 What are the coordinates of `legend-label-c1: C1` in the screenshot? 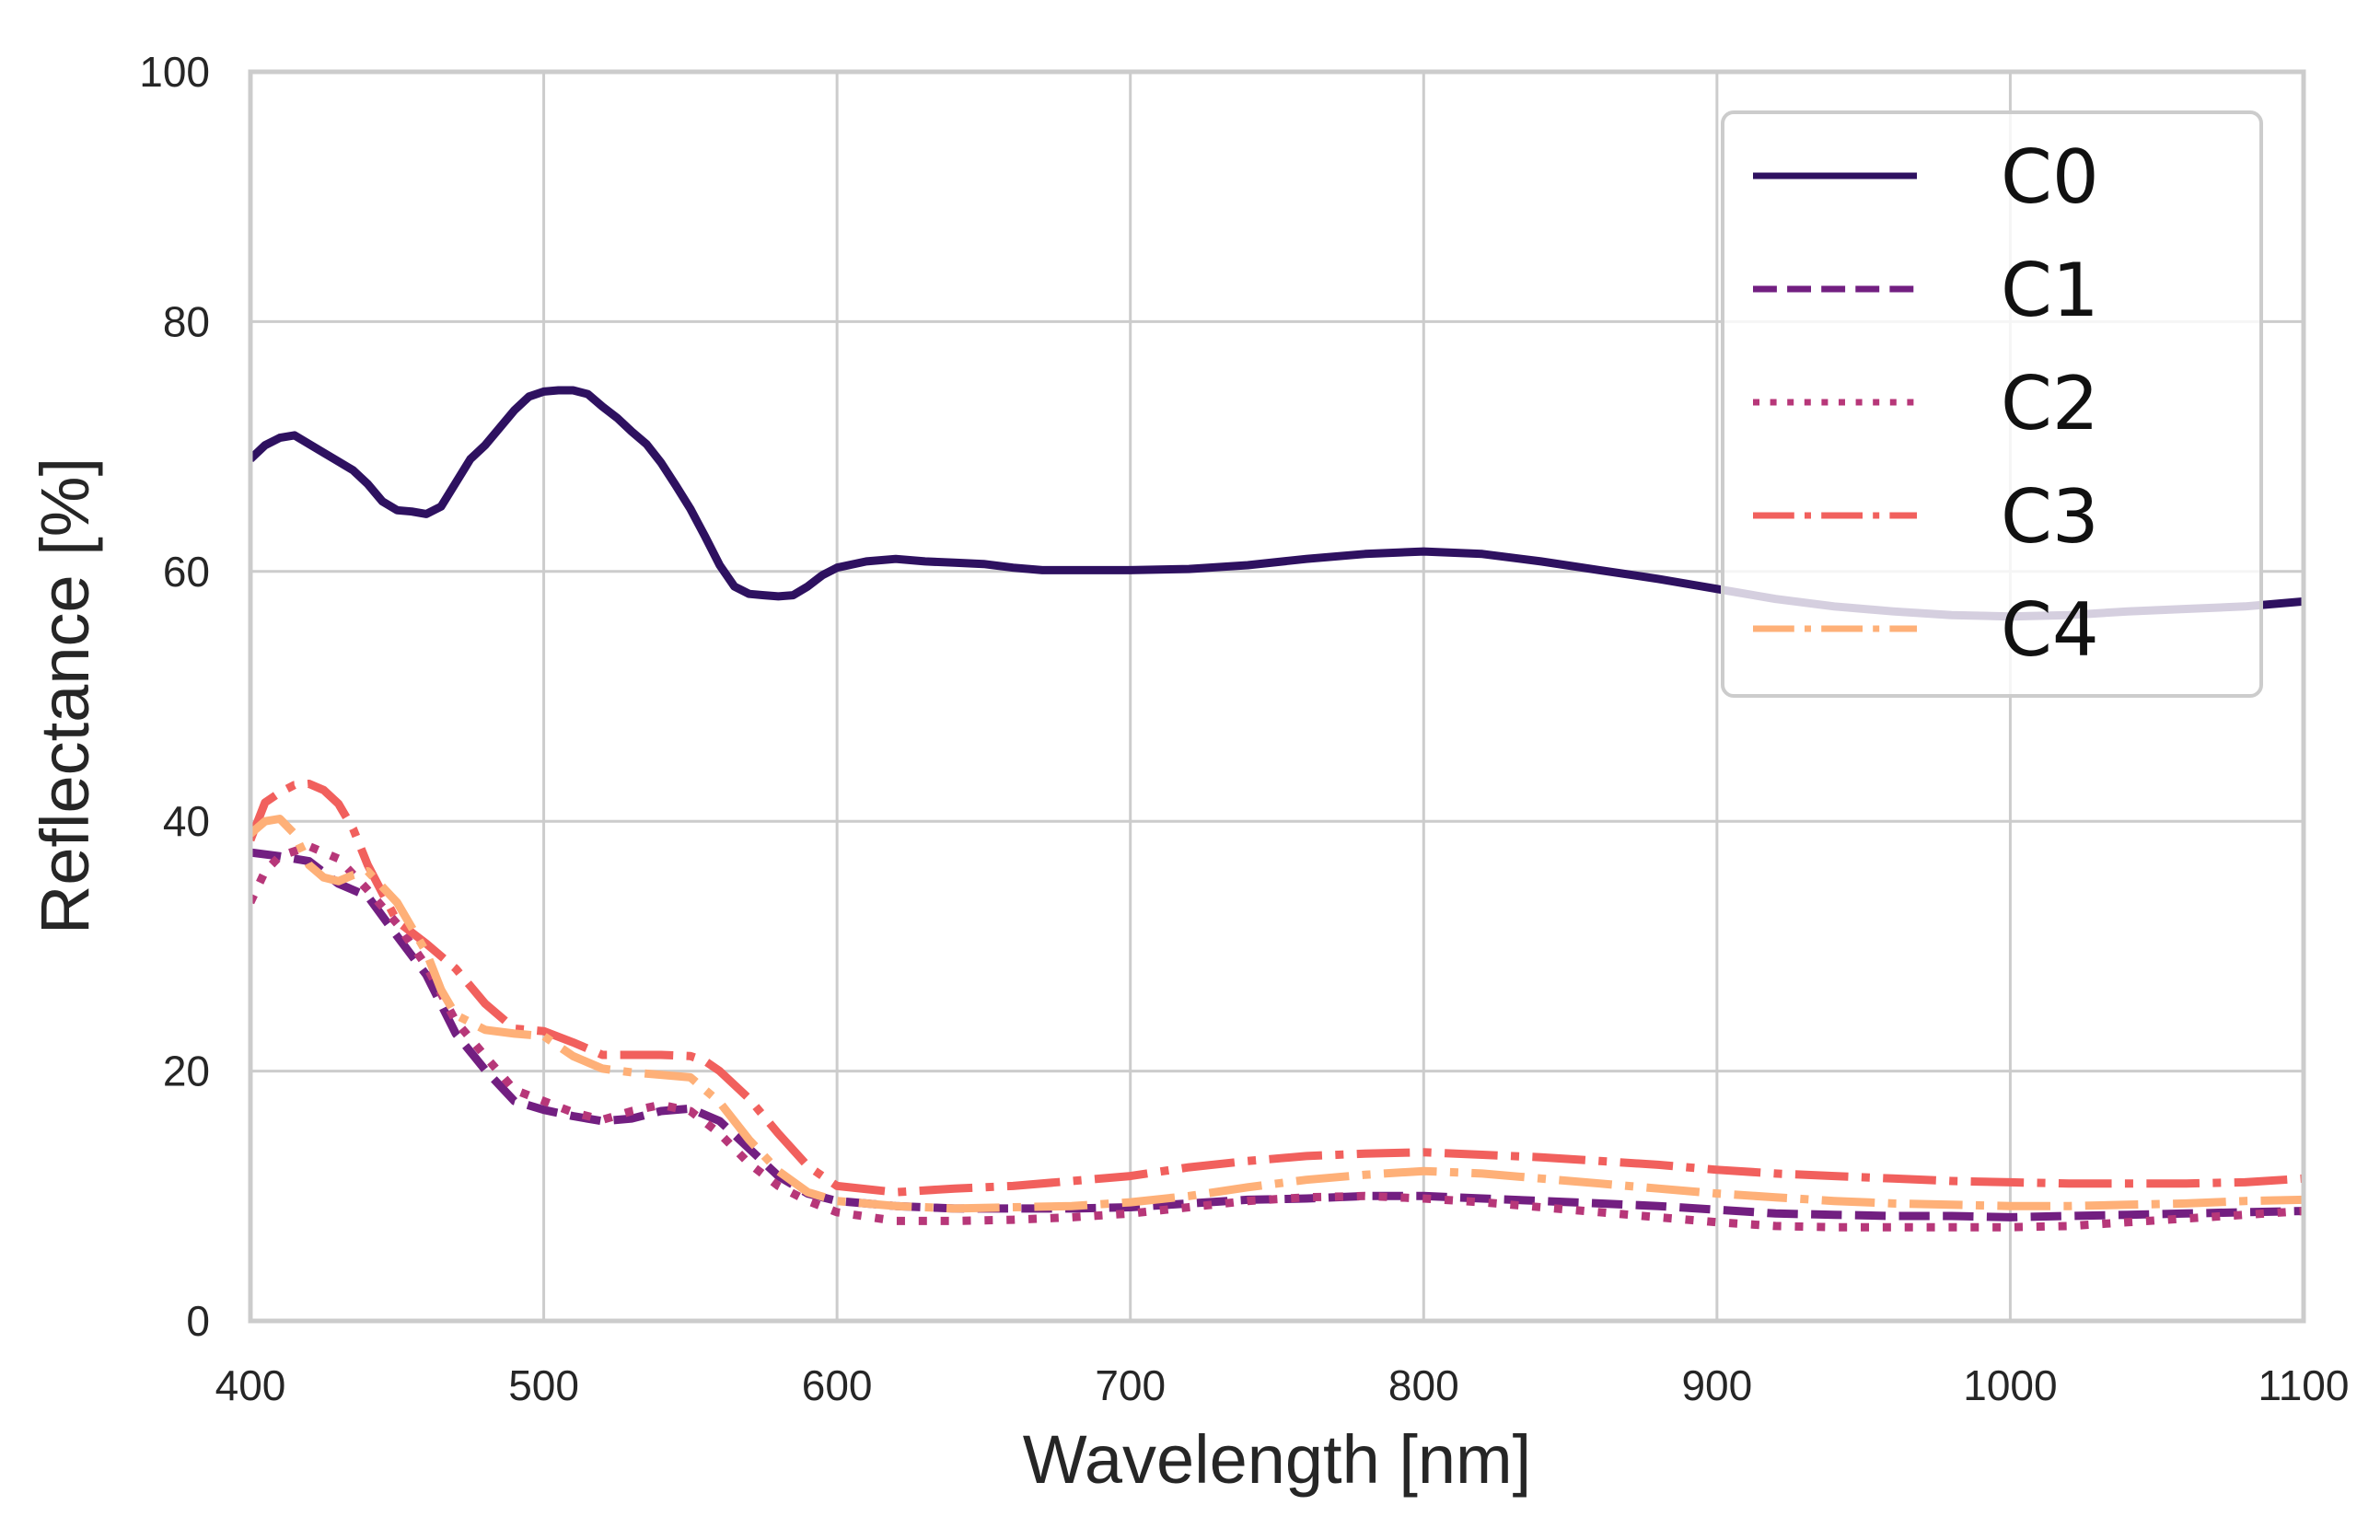 It's located at (2050, 290).